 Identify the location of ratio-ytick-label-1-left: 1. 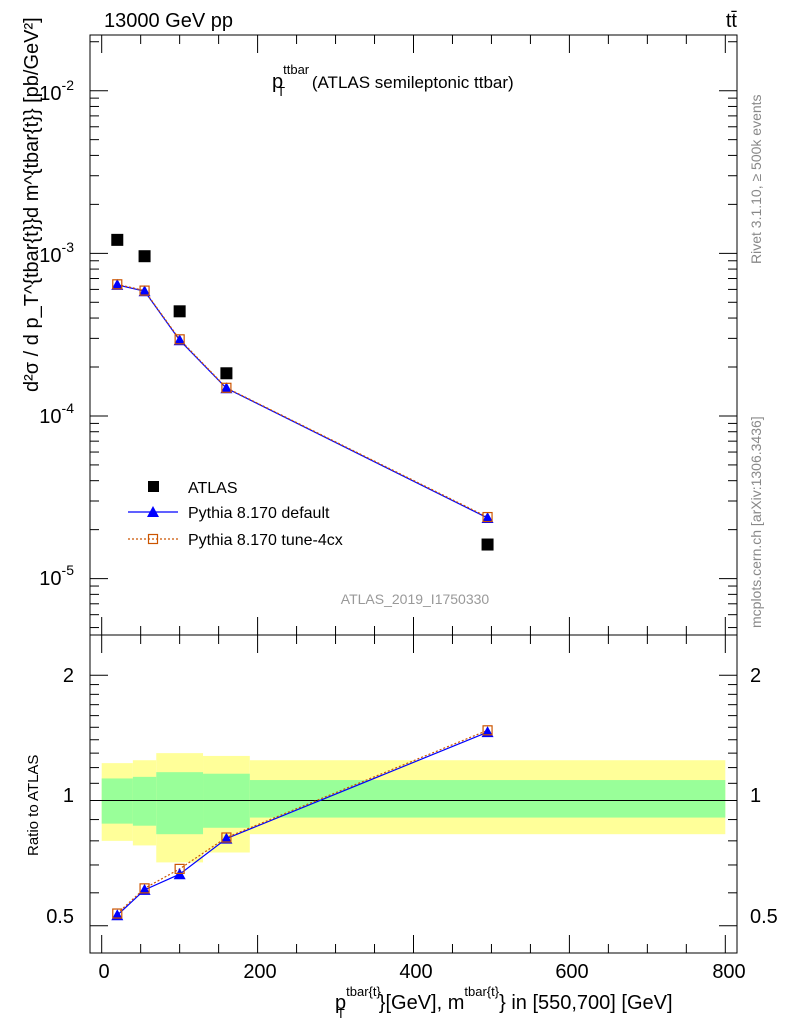
(68, 796).